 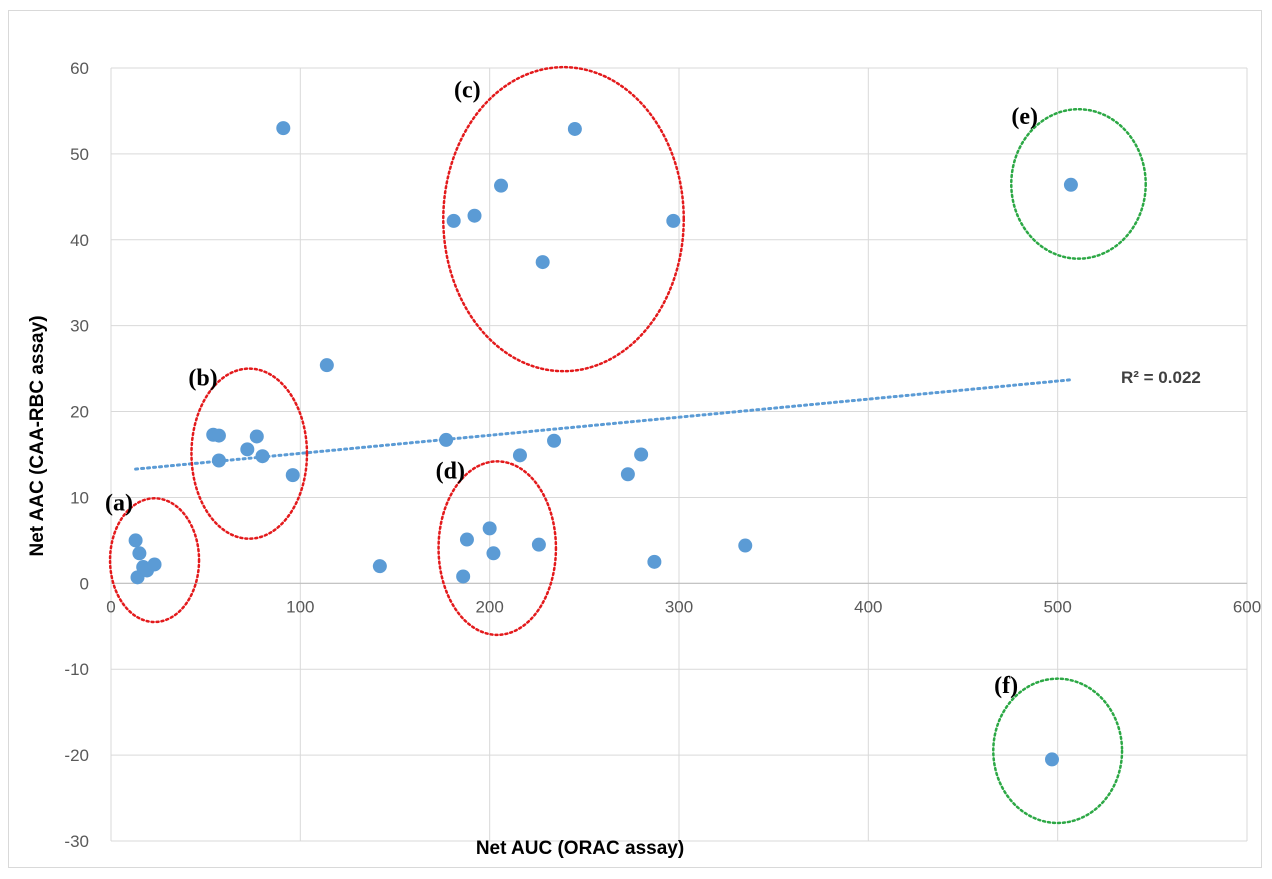 I want to click on r-squared-label: R² = 0.022, so click(x=1161, y=377).